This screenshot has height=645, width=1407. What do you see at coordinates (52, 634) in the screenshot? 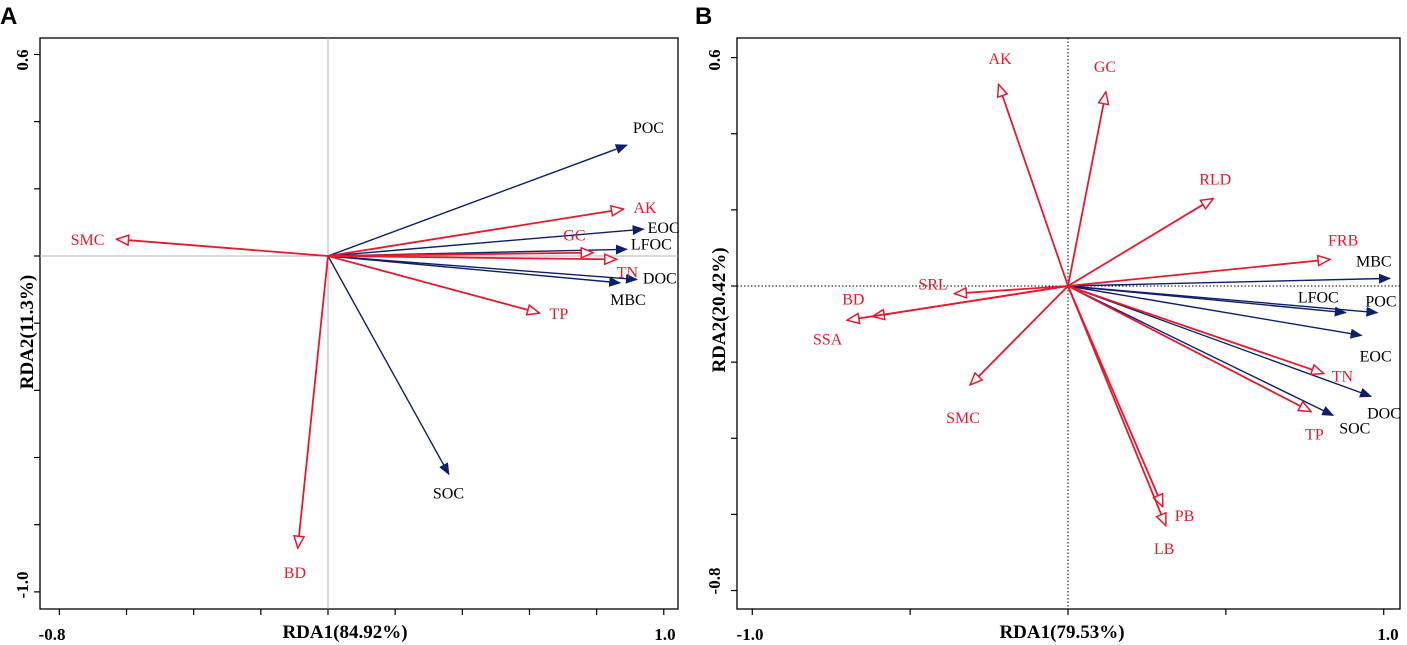
I see `panel-a-x-tick-min: -0.8` at bounding box center [52, 634].